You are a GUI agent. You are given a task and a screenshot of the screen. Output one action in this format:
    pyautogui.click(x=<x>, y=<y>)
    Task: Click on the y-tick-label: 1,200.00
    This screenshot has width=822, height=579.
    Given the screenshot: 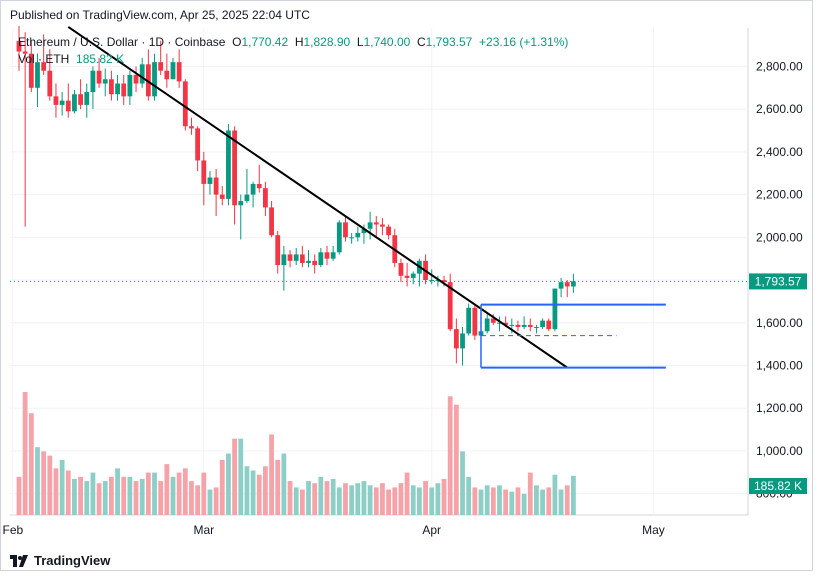 What is the action you would take?
    pyautogui.click(x=779, y=408)
    